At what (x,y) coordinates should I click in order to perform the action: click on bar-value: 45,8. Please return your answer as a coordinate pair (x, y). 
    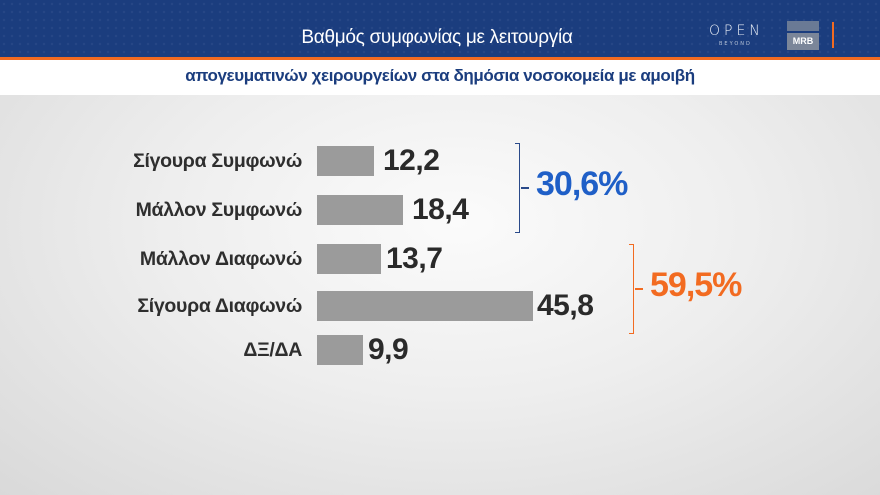
    Looking at the image, I should click on (565, 305).